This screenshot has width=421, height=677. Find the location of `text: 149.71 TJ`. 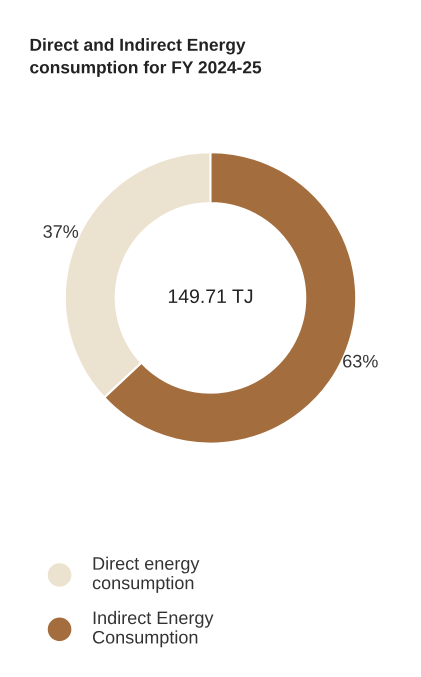

text: 149.71 TJ is located at coordinates (210, 296).